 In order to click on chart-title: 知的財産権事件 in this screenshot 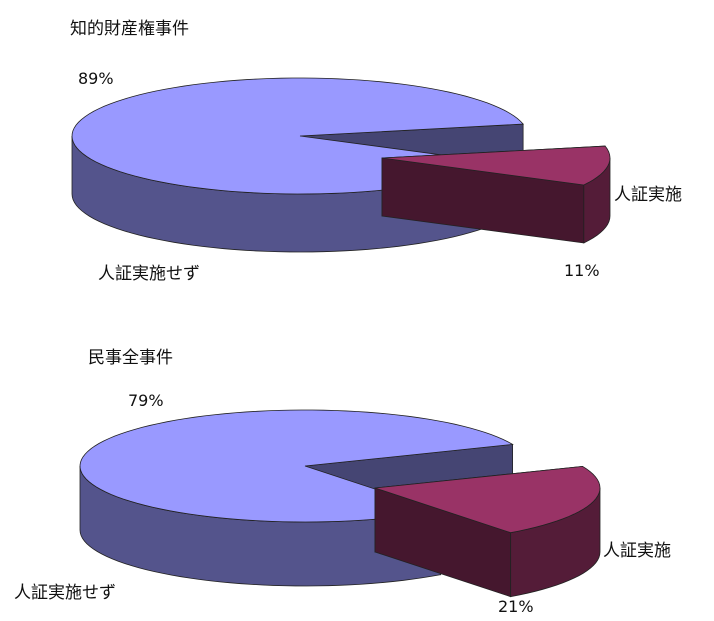, I will do `click(129, 29)`.